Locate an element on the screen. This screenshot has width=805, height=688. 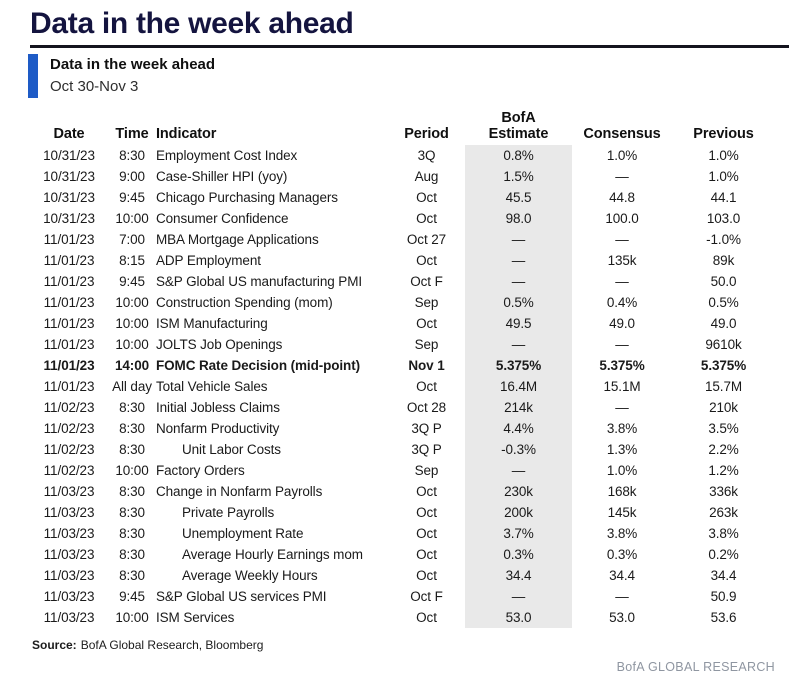
source-text: BofA Global Research, Bloomberg is located at coordinates (172, 645).